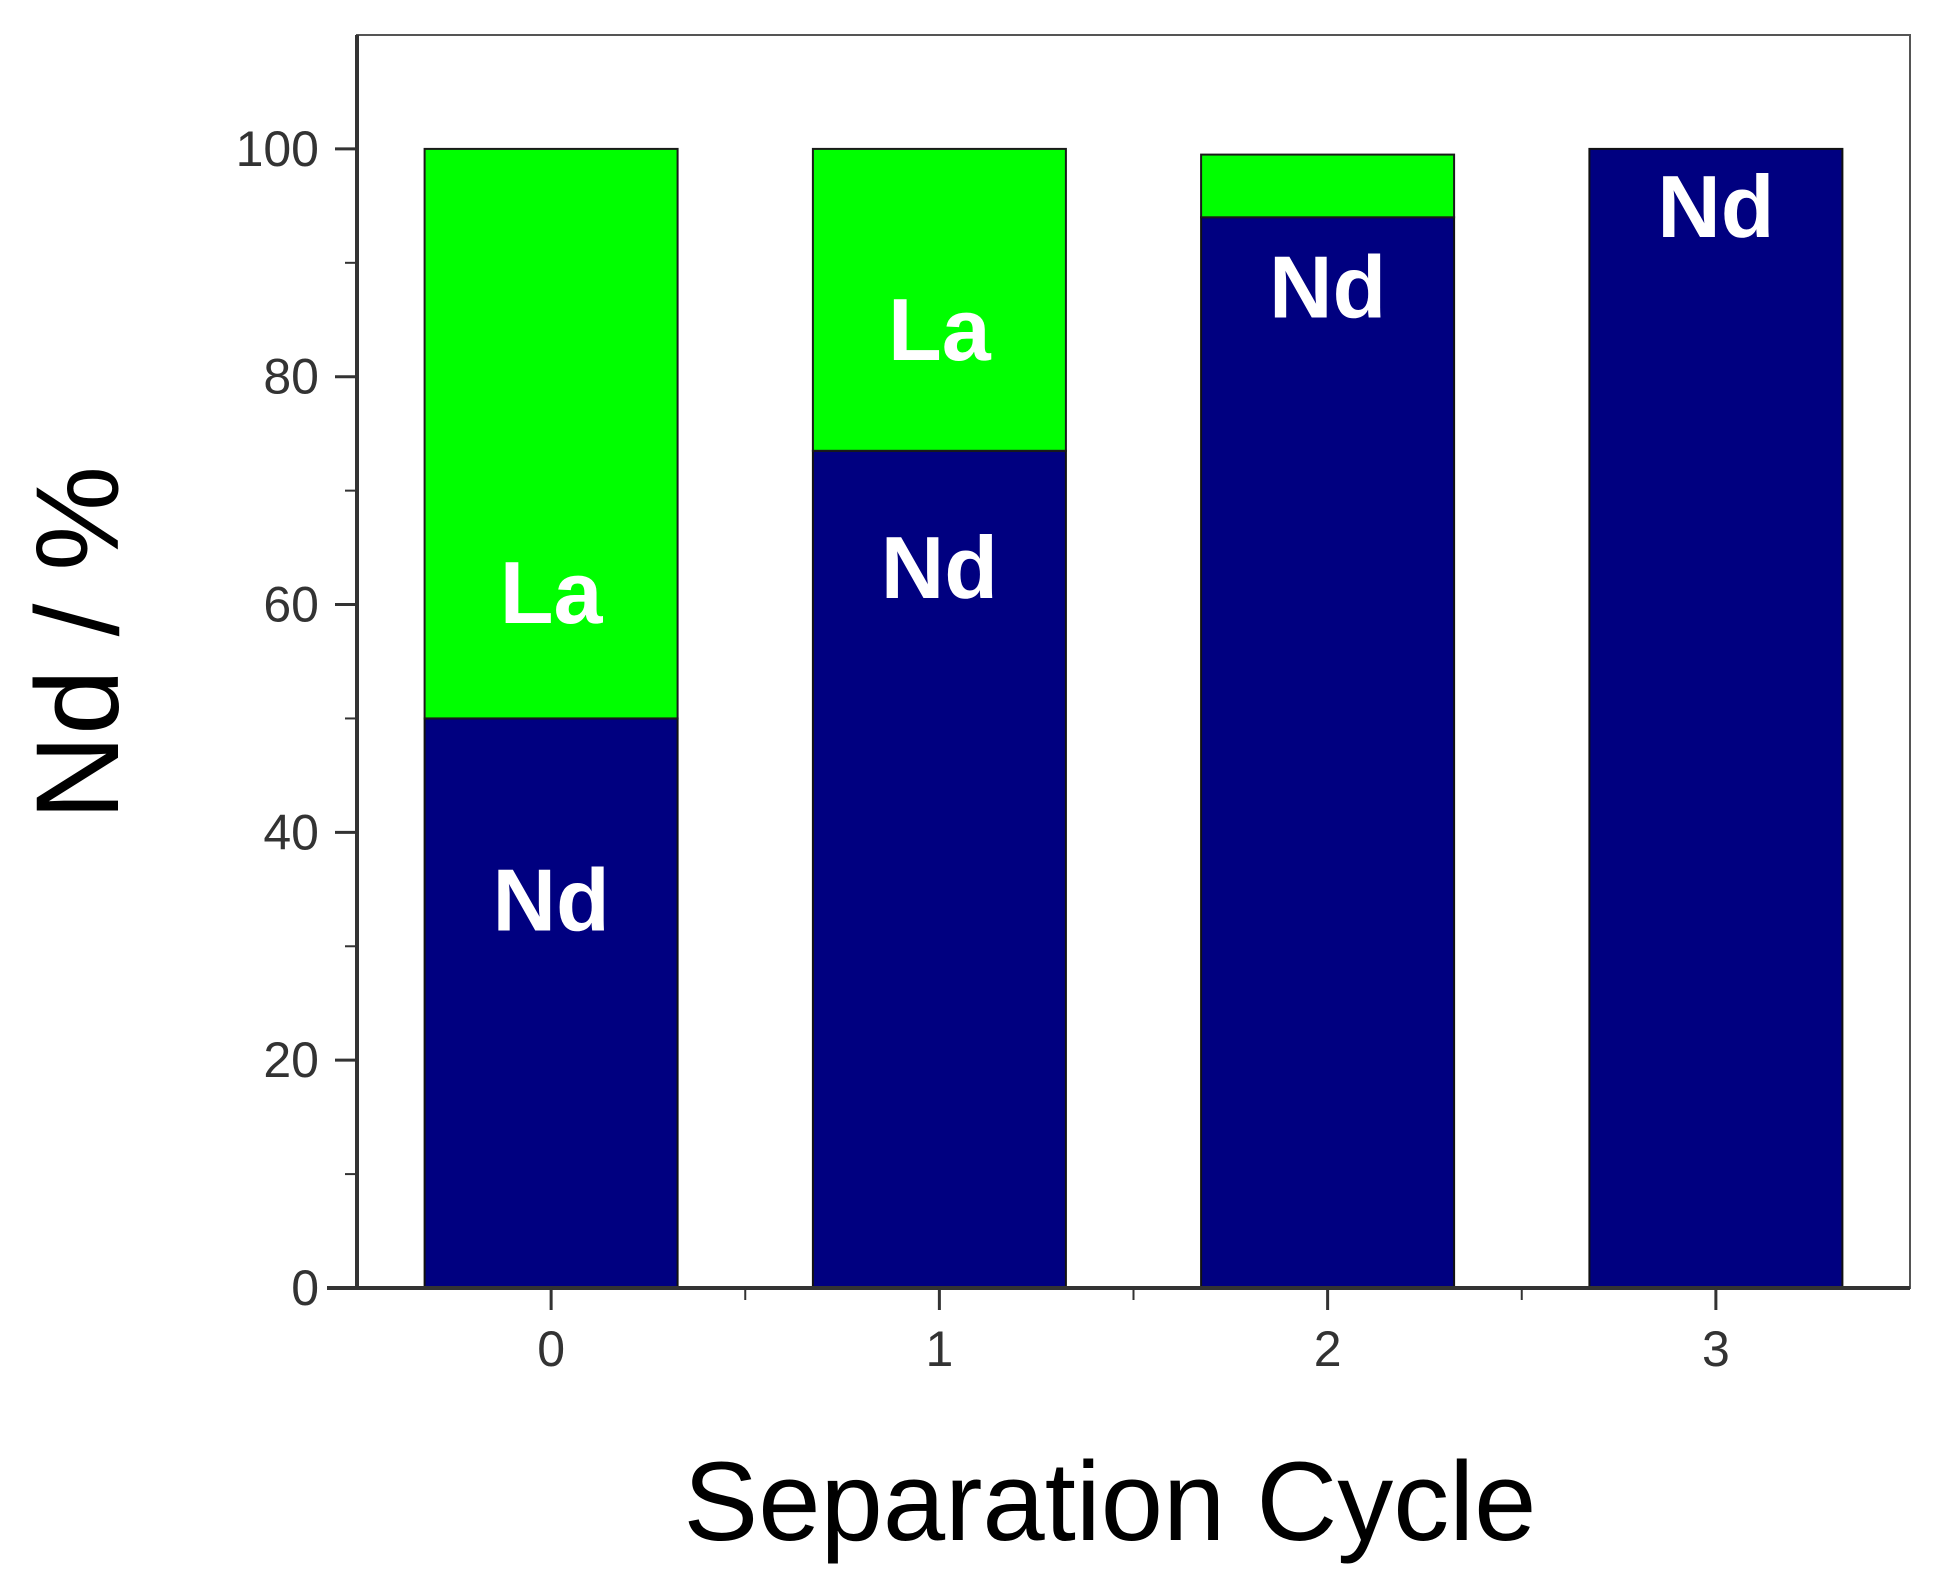 Image resolution: width=1936 pixels, height=1578 pixels. What do you see at coordinates (291, 1060) in the screenshot?
I see `y-tick-label-20: 20` at bounding box center [291, 1060].